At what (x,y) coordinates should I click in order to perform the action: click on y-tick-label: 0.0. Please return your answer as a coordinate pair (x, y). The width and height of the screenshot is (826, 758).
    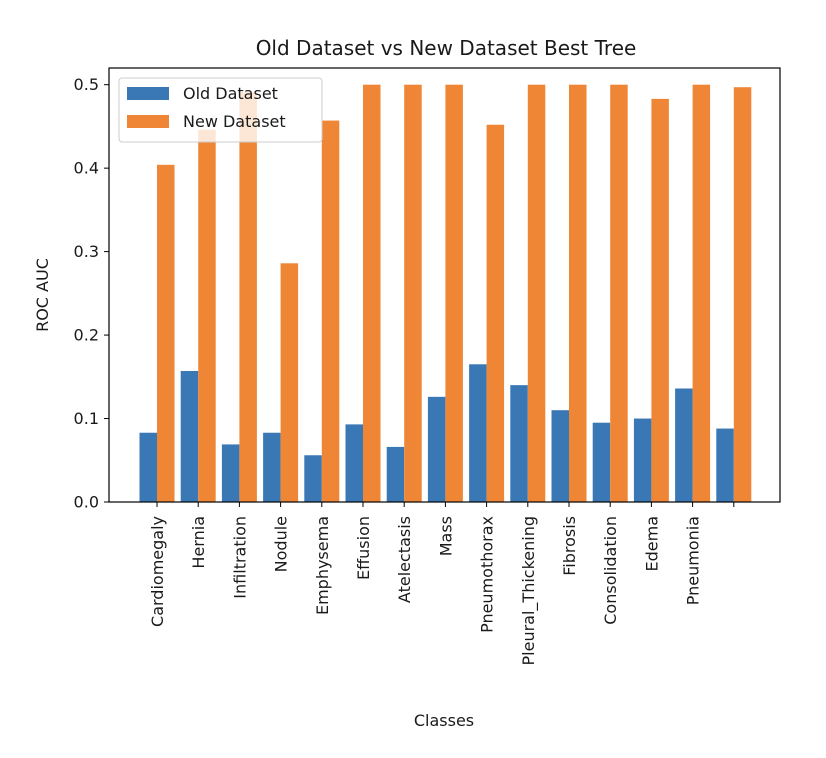
    Looking at the image, I should click on (86, 502).